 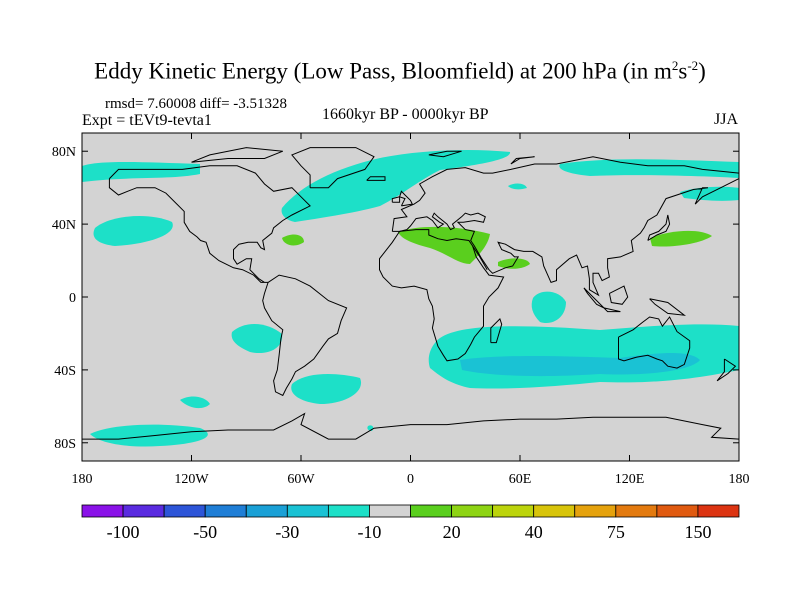 What do you see at coordinates (301, 479) in the screenshot?
I see `lon-tick-label: 60W` at bounding box center [301, 479].